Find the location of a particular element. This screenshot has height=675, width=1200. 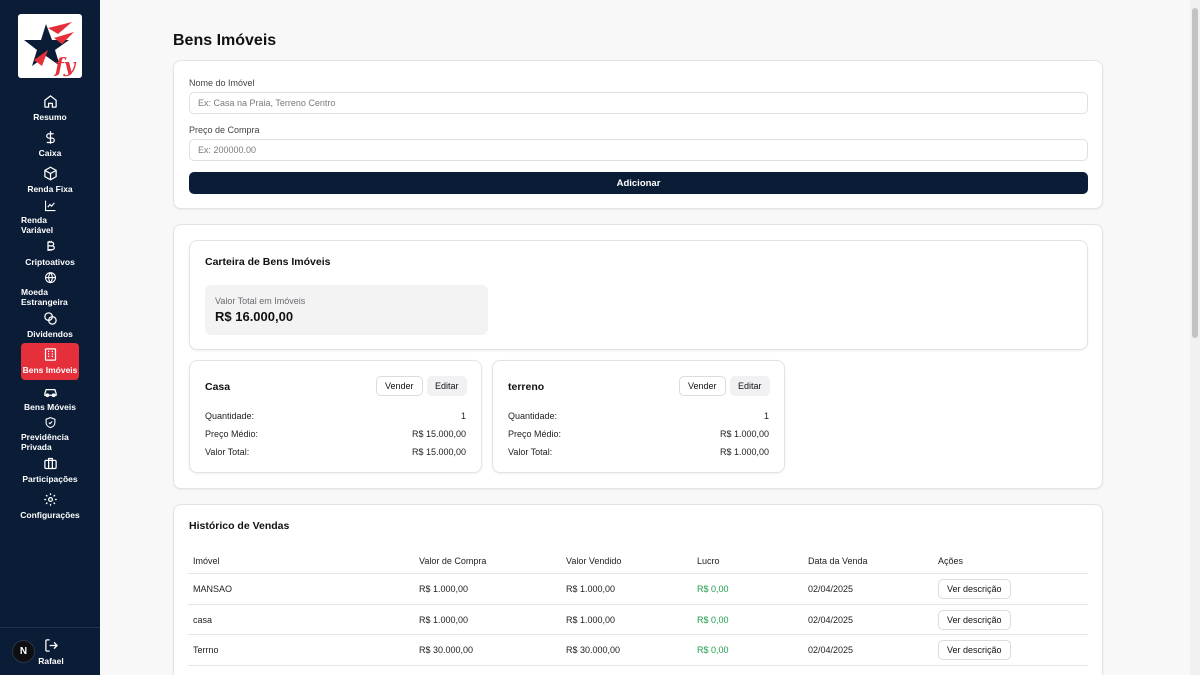

sidebar-item-renda-fixa: Renda Fixa is located at coordinates (50, 180).